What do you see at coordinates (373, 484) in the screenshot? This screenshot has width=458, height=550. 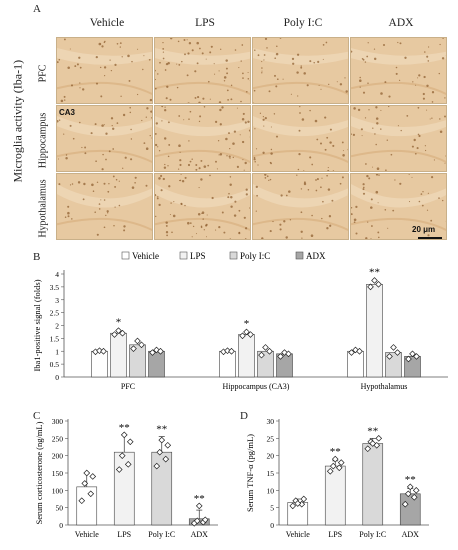 I see `bar` at bounding box center [373, 484].